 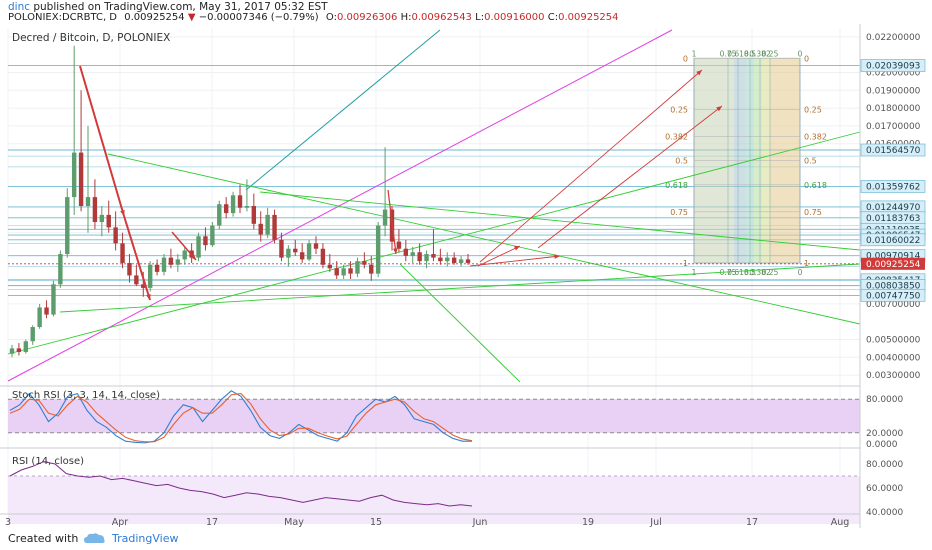 What do you see at coordinates (699, 73) in the screenshot?
I see `arrow-proj-3-head` at bounding box center [699, 73].